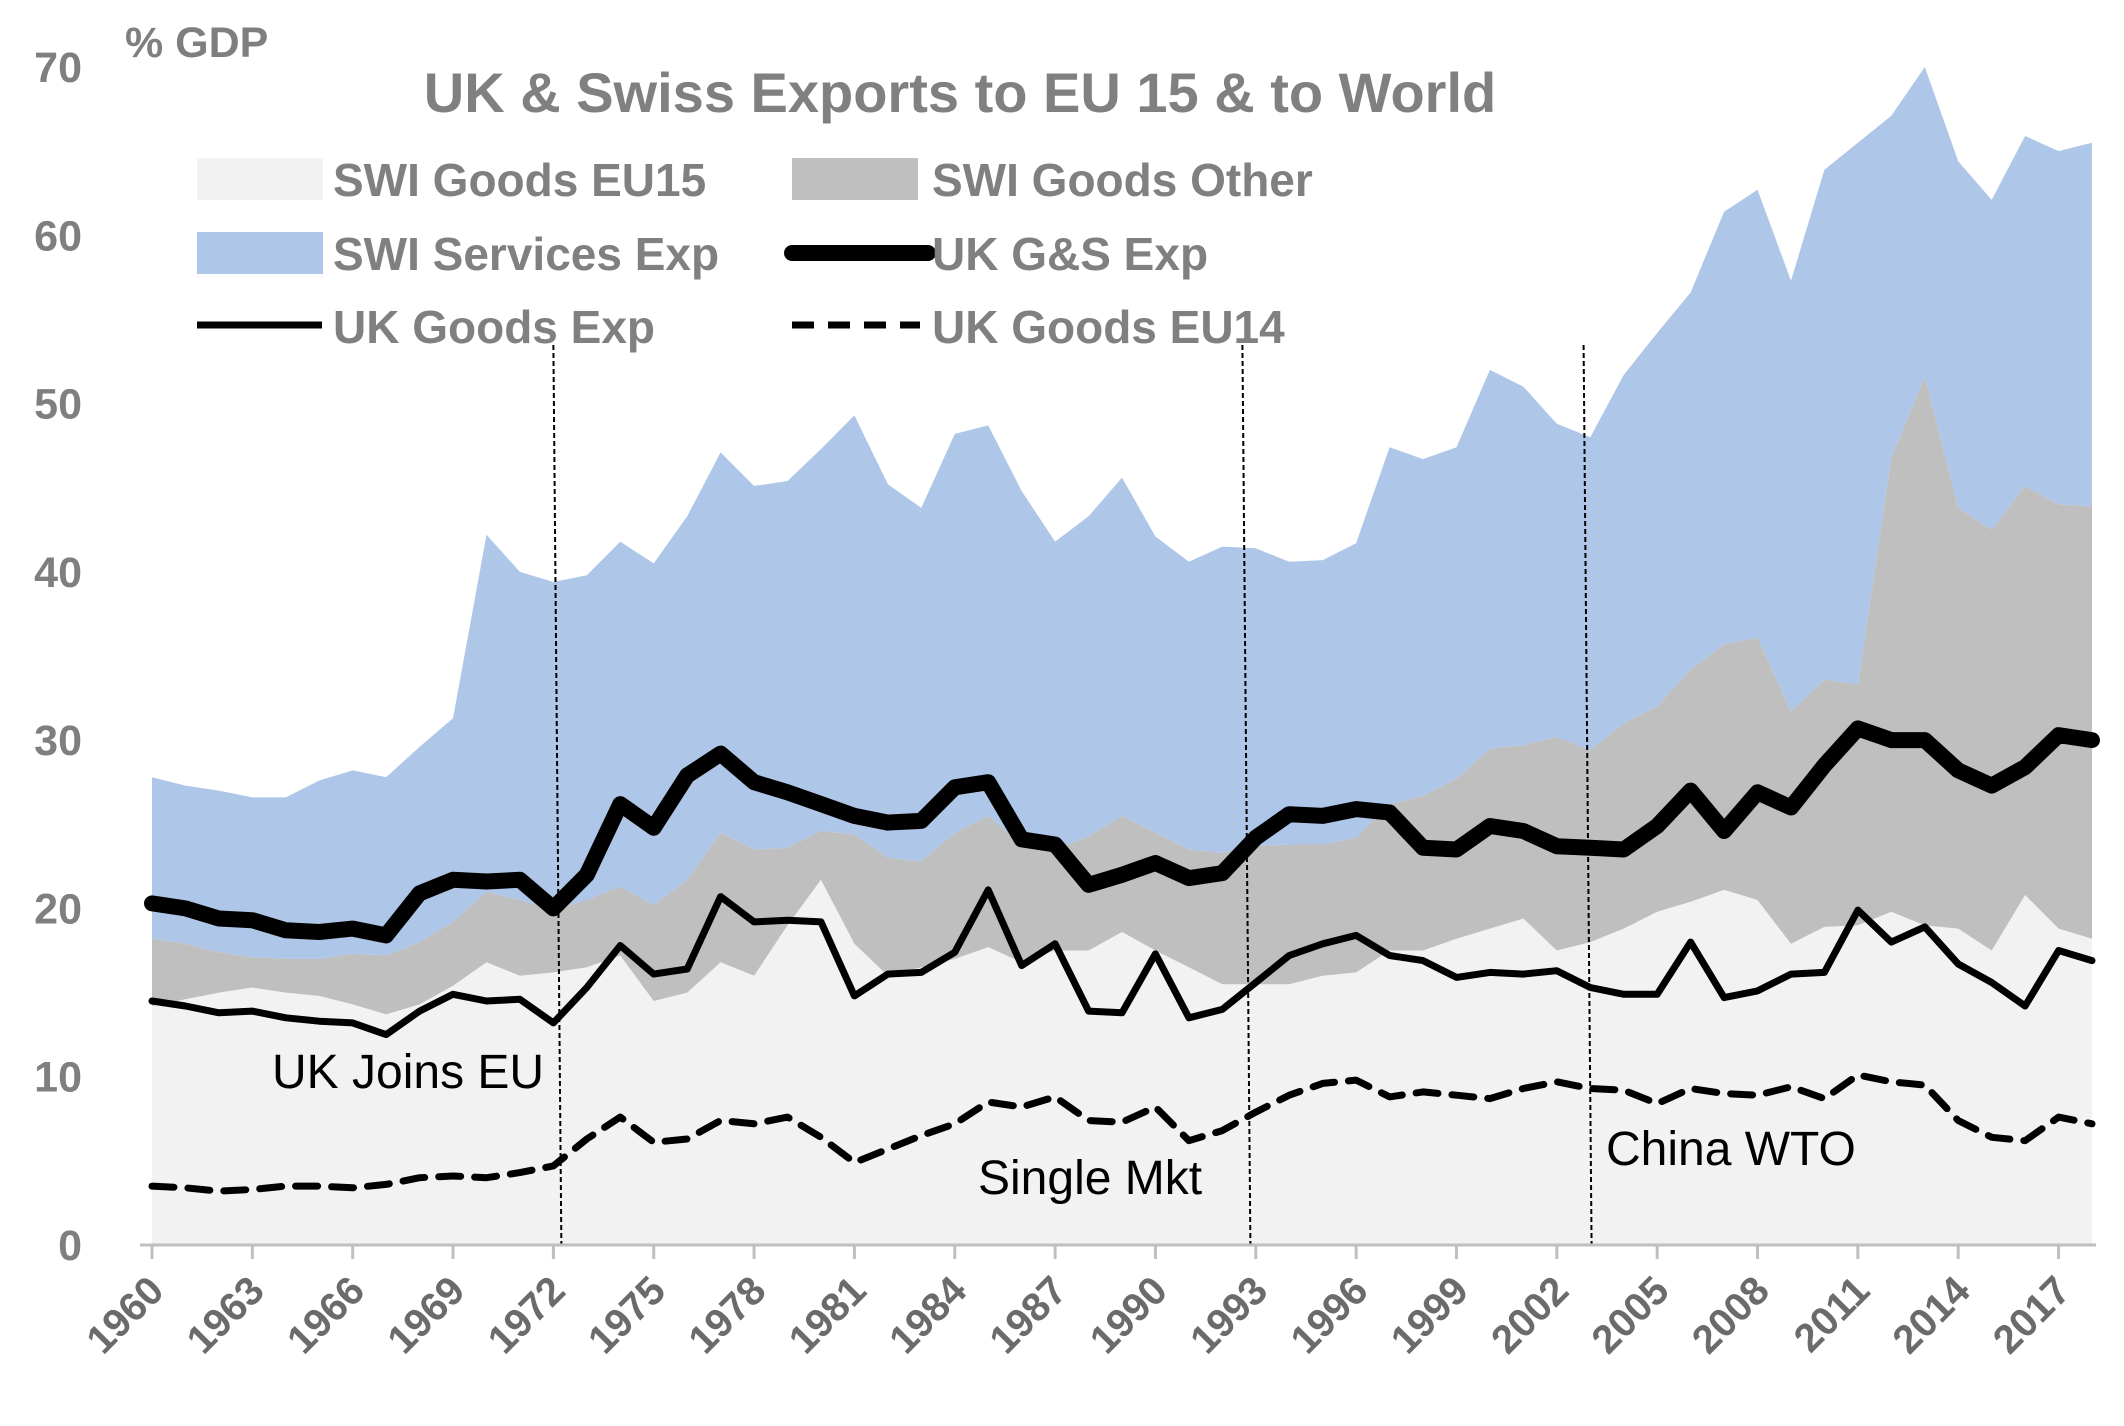 This screenshot has height=1426, width=2124. Describe the element at coordinates (226, 1315) in the screenshot. I see `x-tick-label: 1963` at that location.